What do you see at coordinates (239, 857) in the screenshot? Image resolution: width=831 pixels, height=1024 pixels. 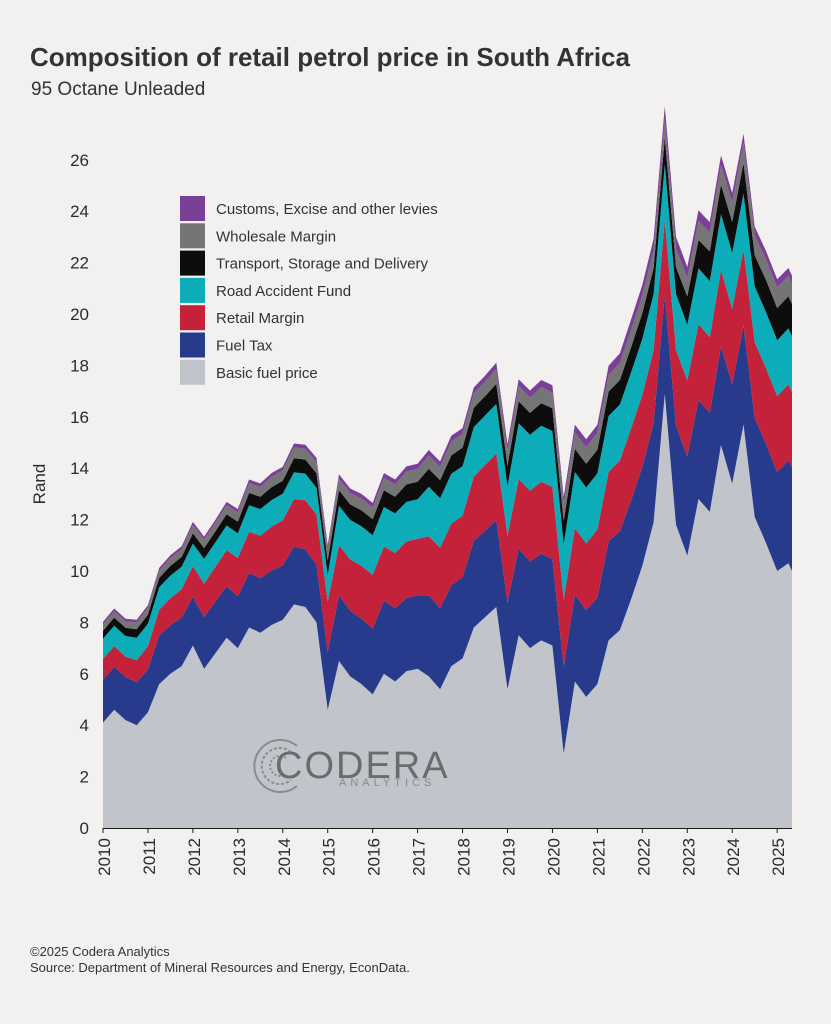 I see `x-tick-label: 2013` at bounding box center [239, 857].